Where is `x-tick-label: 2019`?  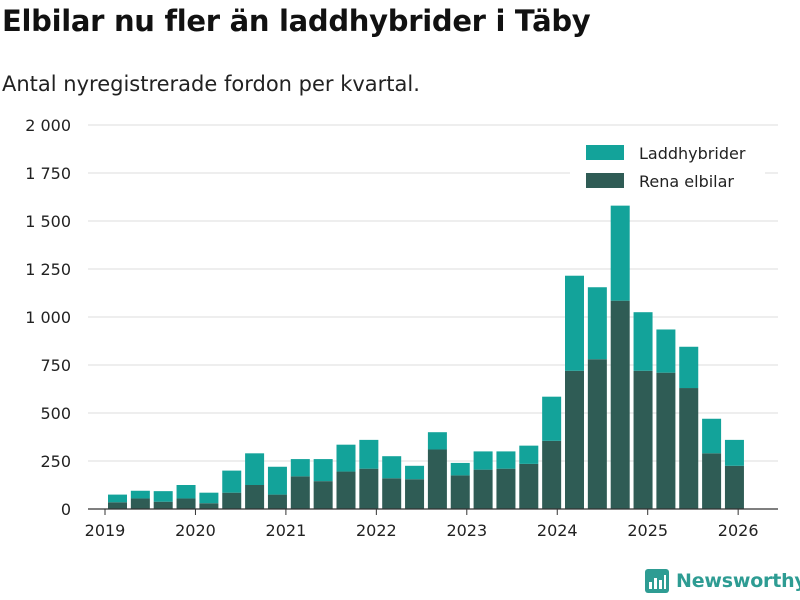
x-tick-label: 2019 is located at coordinates (105, 530).